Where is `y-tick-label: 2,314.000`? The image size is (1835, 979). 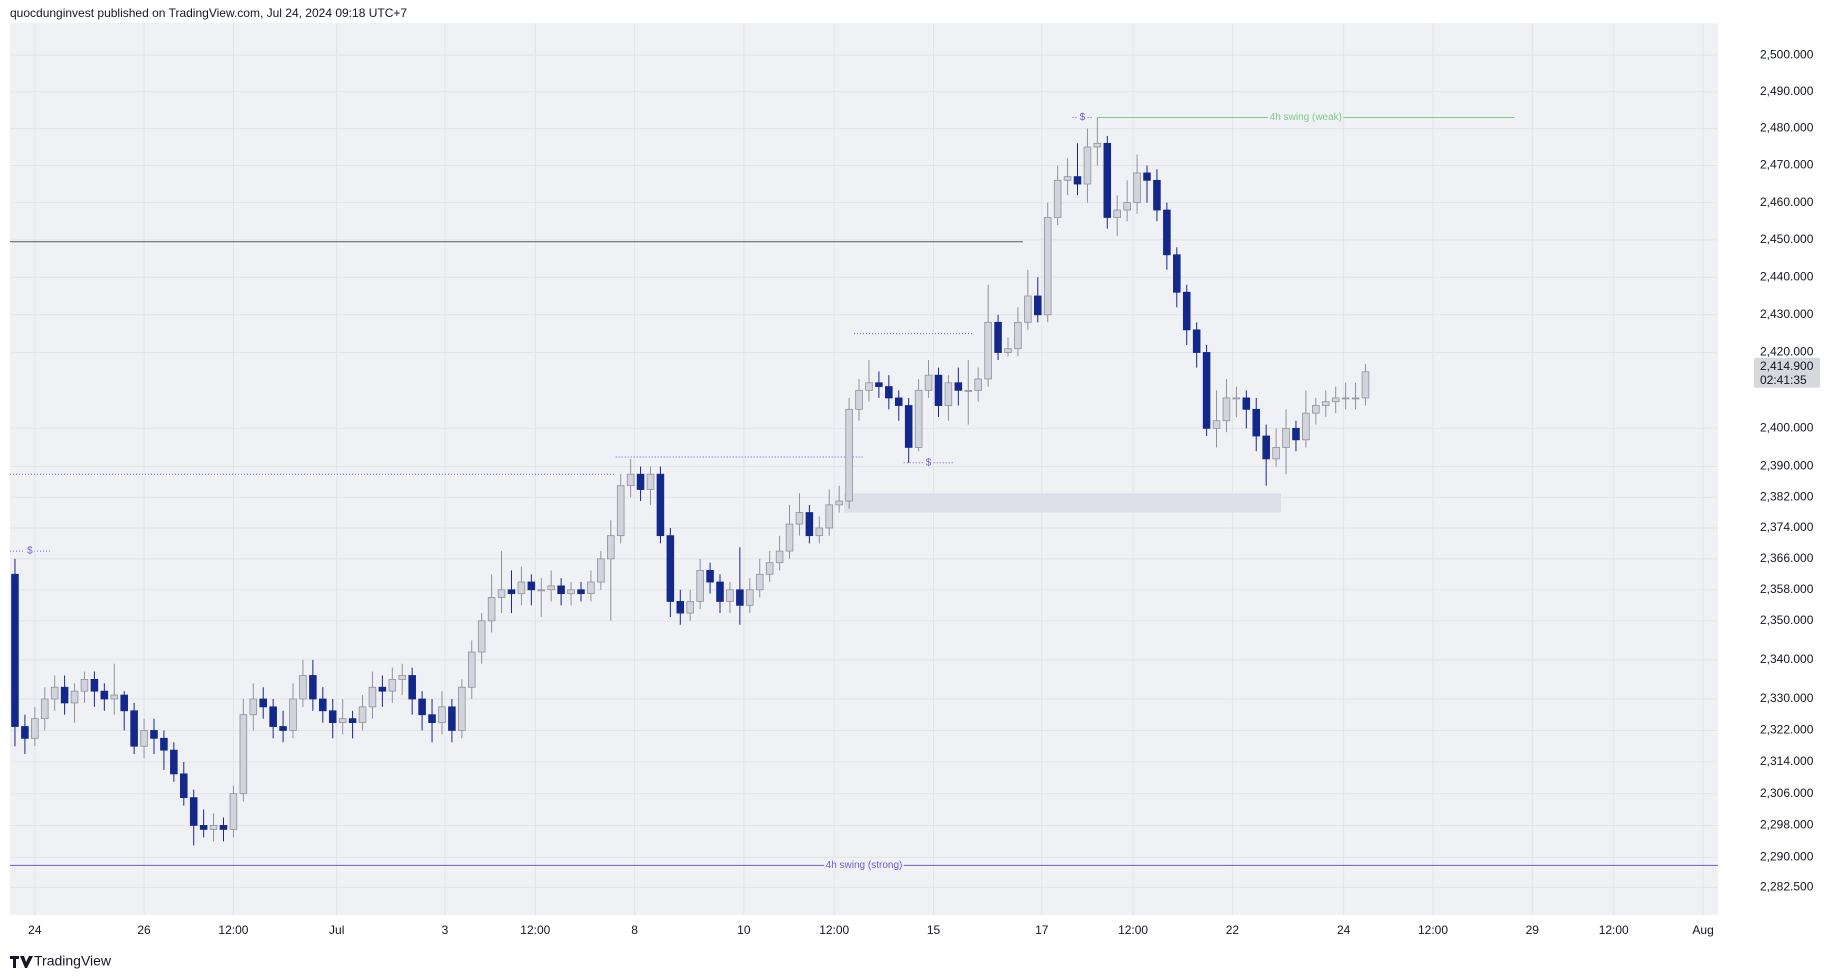 y-tick-label: 2,314.000 is located at coordinates (1787, 761).